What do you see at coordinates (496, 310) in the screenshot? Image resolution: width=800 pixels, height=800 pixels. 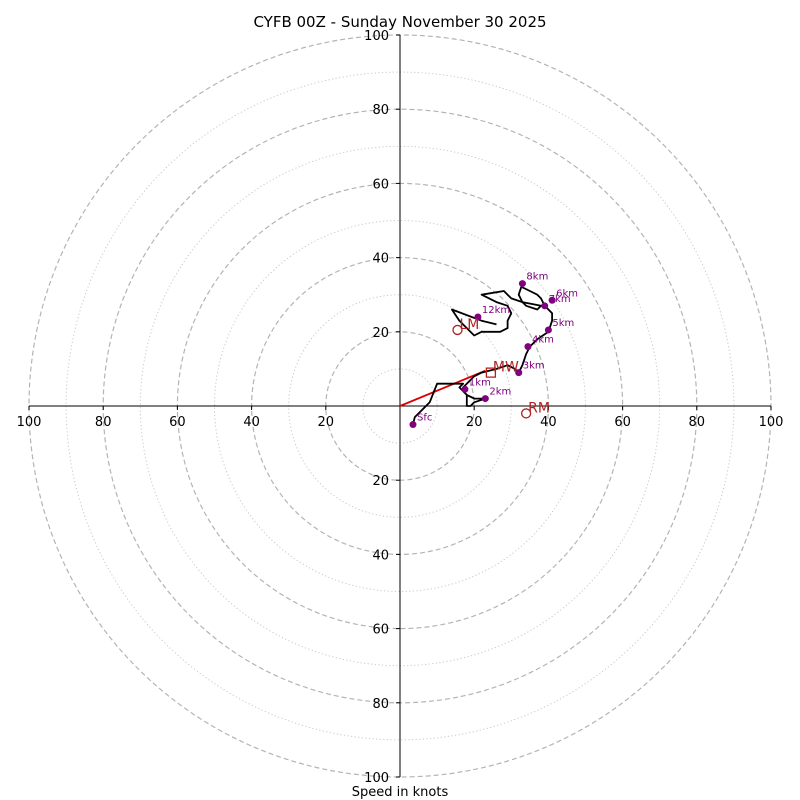 I see `height-marker-label: 12km` at bounding box center [496, 310].